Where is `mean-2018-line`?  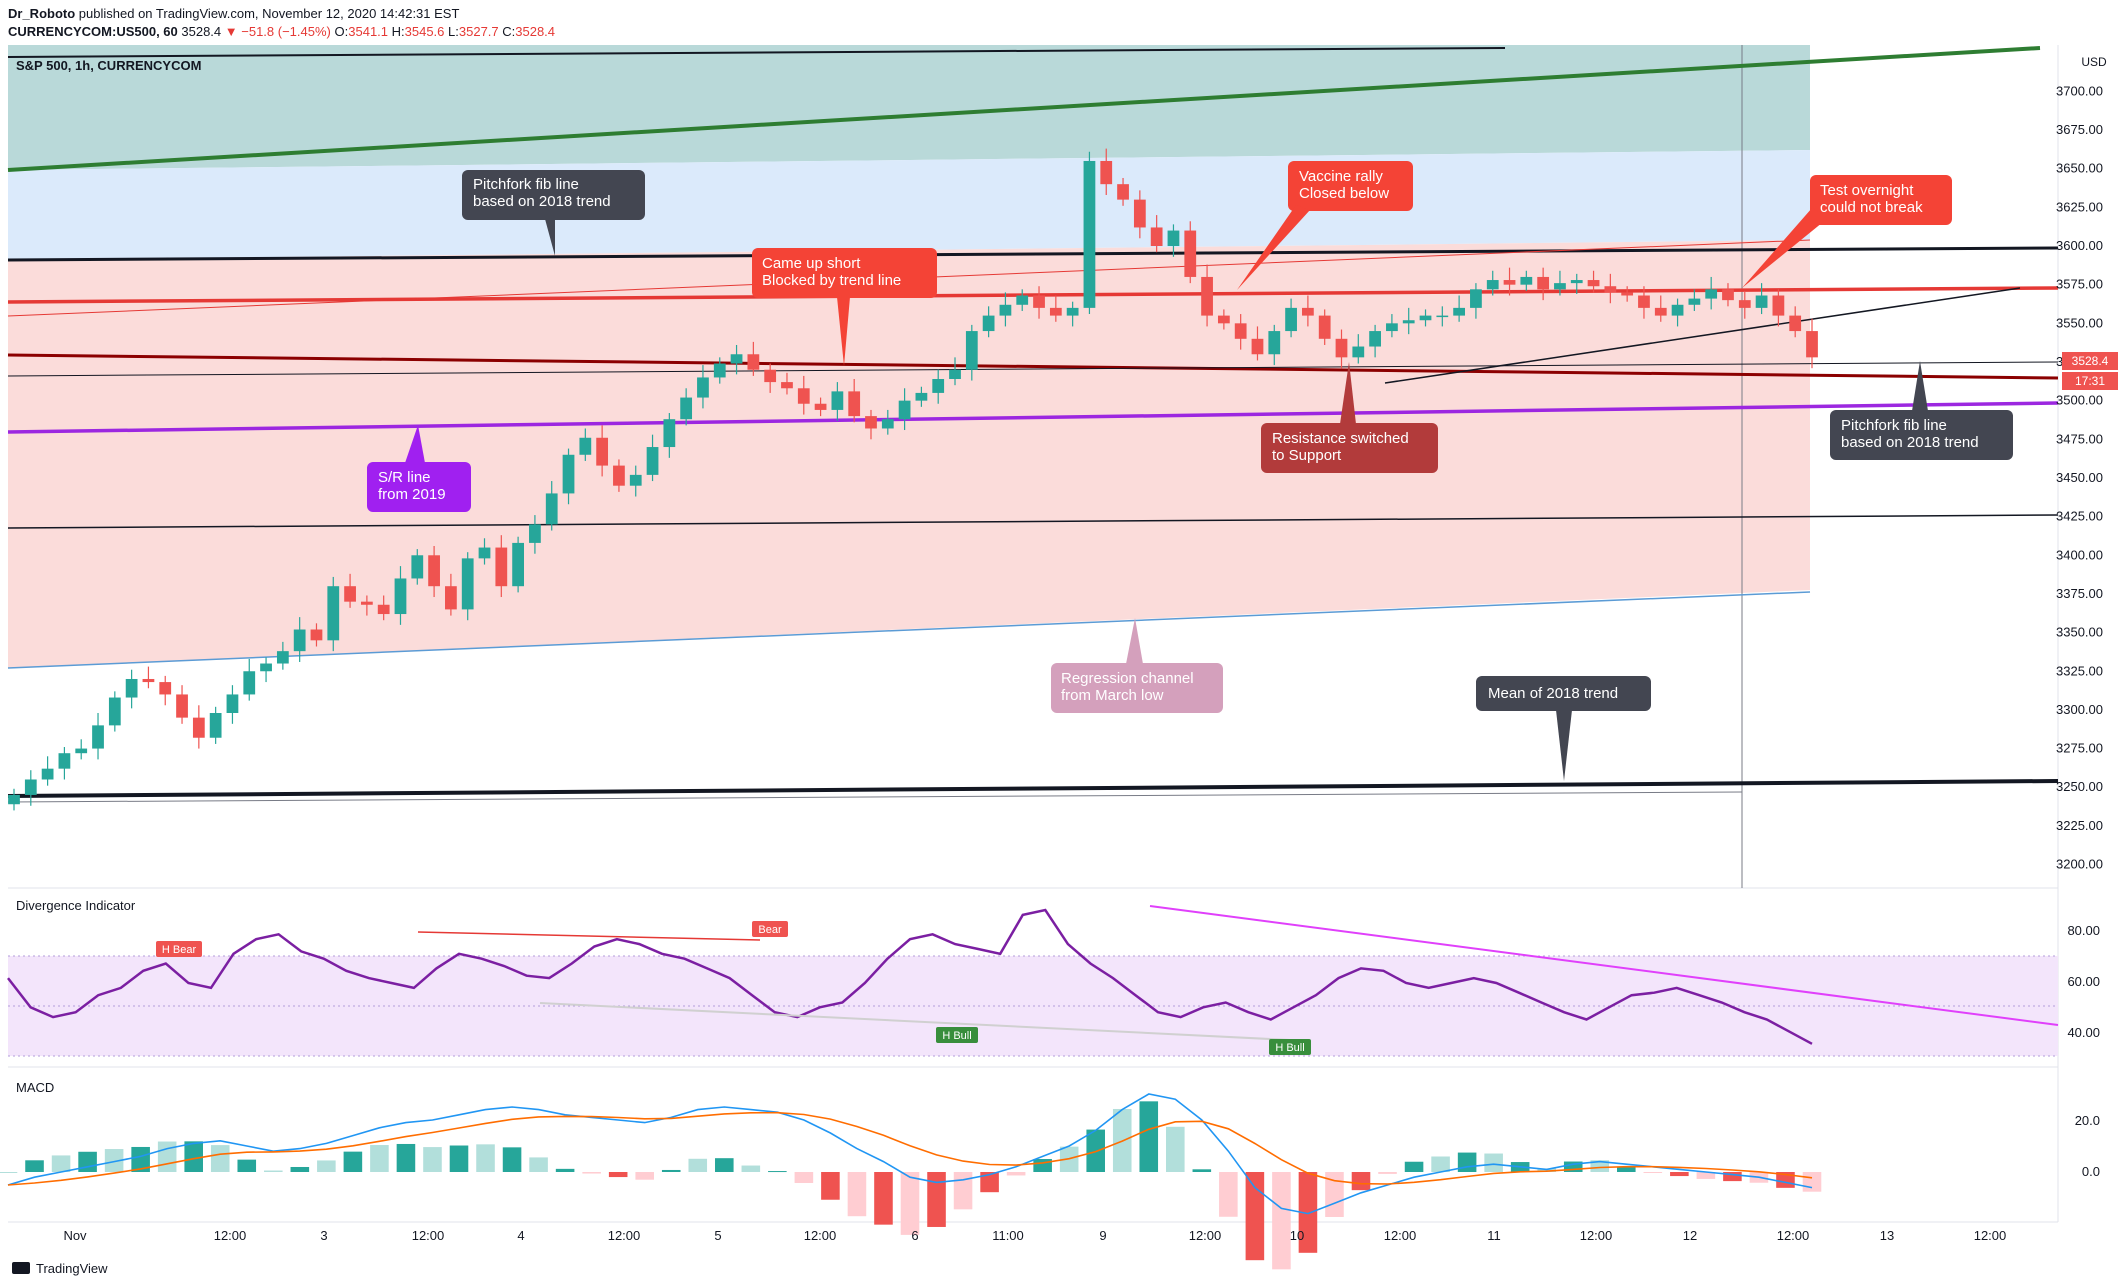 mean-2018-line is located at coordinates (1033, 788).